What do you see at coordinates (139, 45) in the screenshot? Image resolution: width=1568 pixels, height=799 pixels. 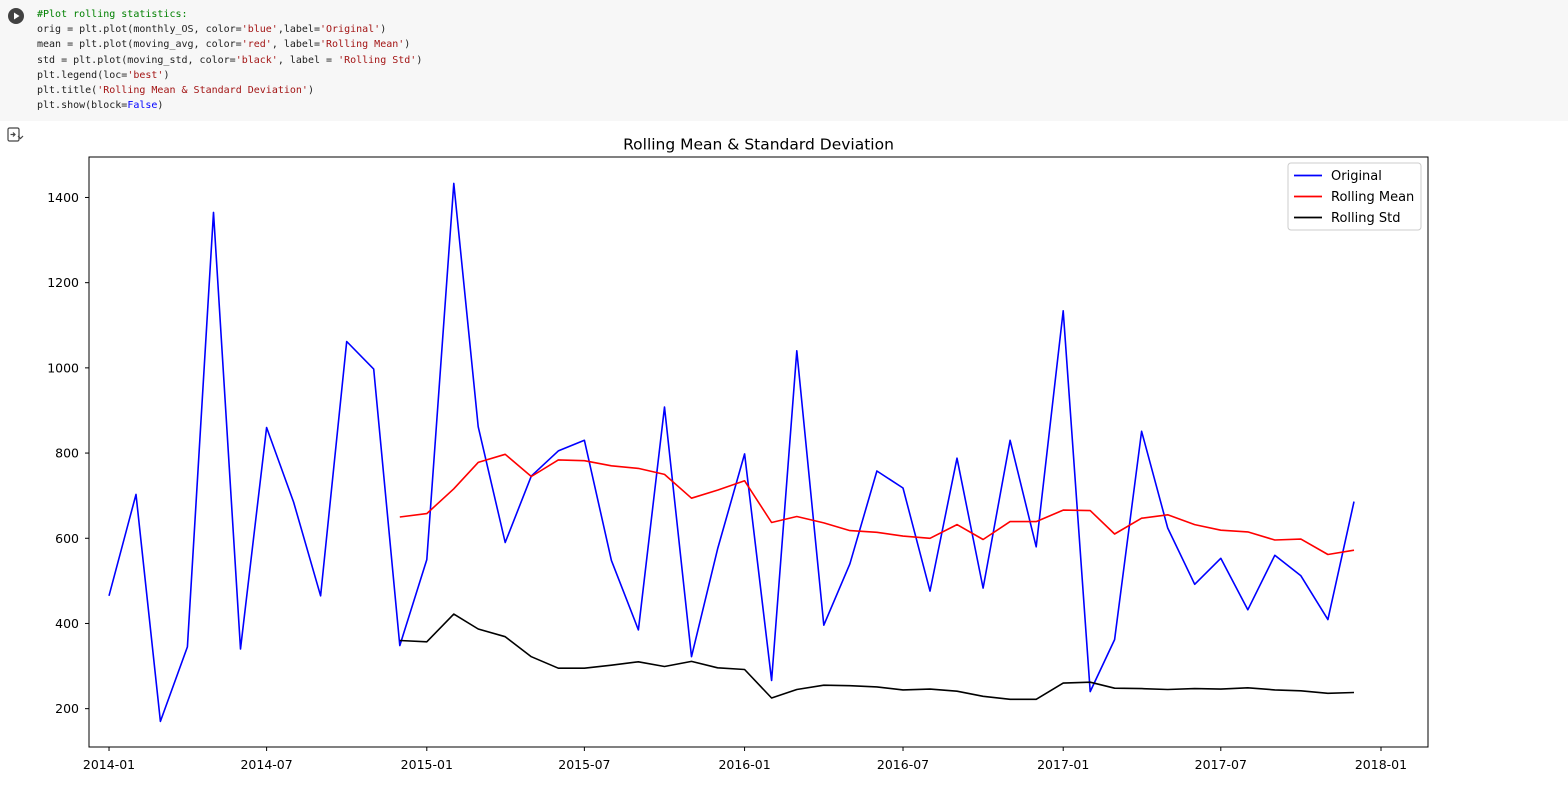 I see `code-token: mean = plt.plot(moving_avg, color=` at bounding box center [139, 45].